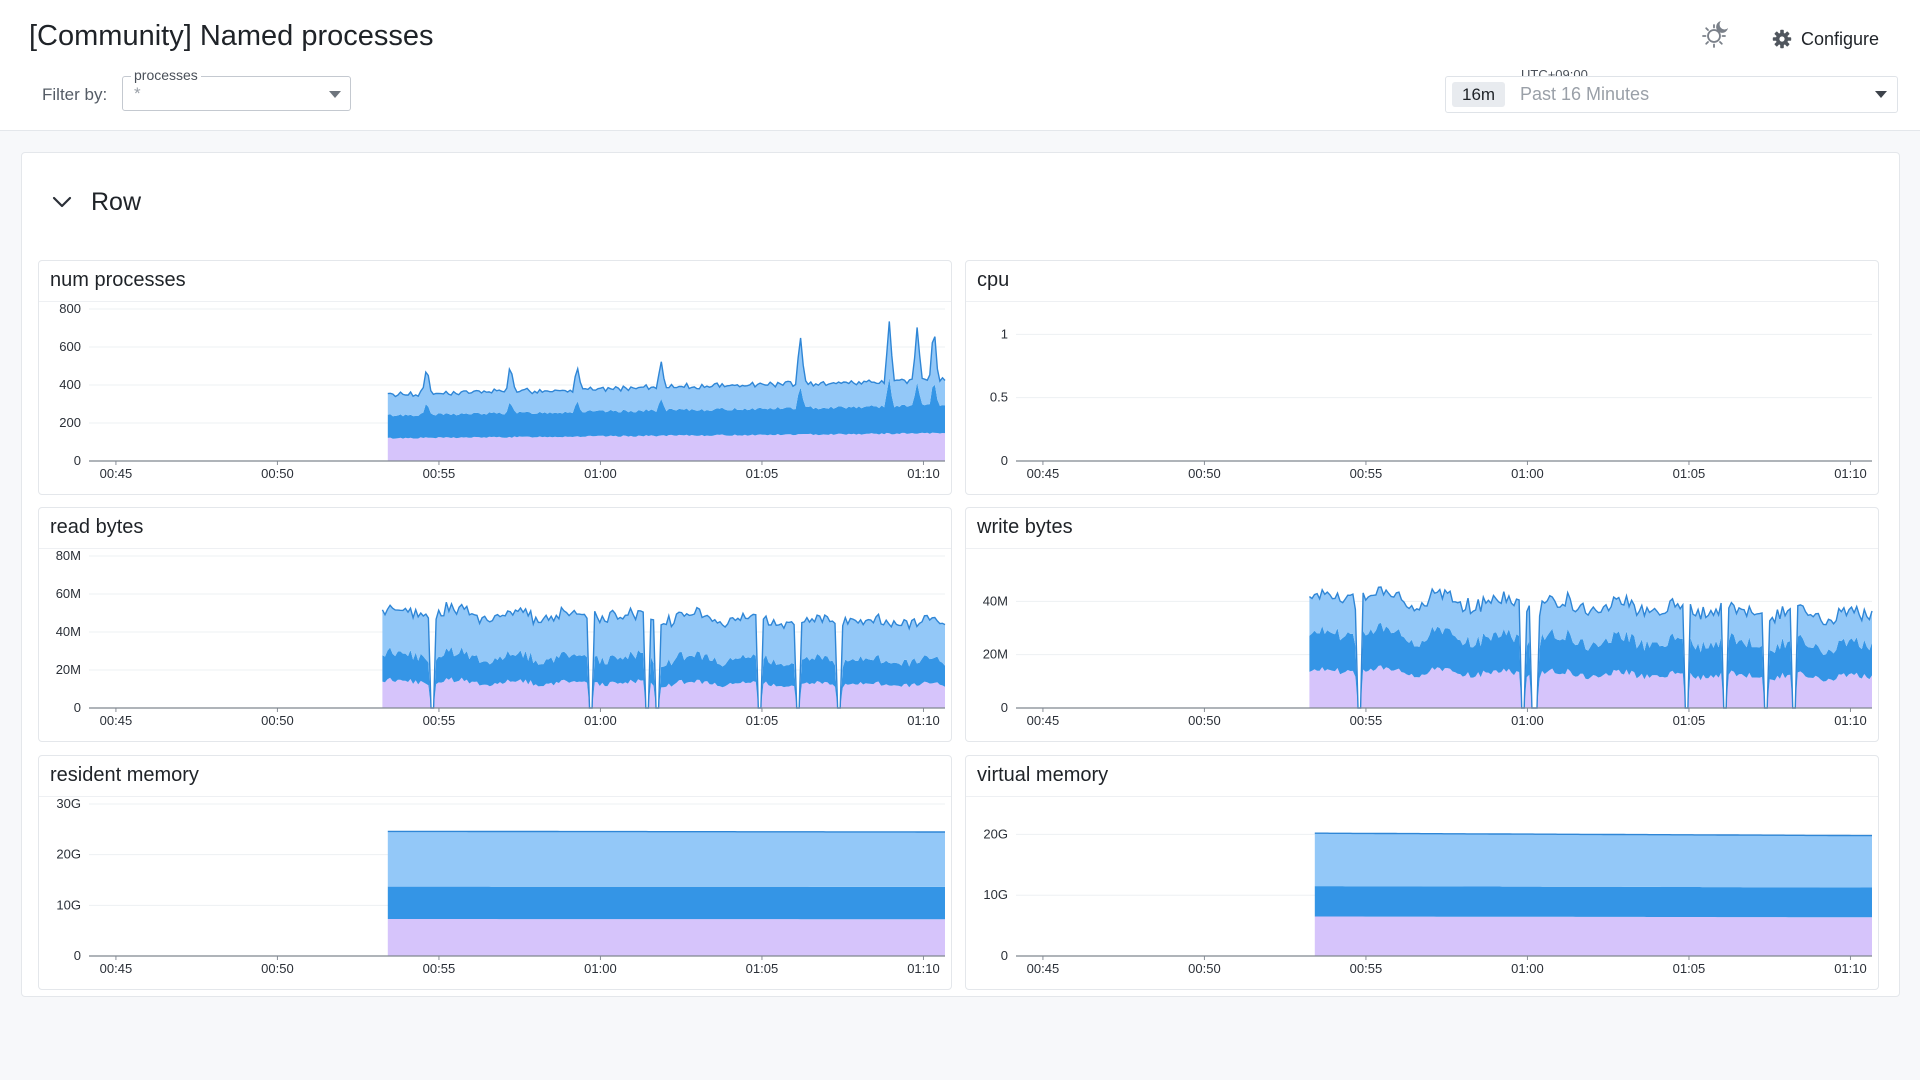  Describe the element at coordinates (70, 384) in the screenshot. I see `y-tick-label: 400` at that location.